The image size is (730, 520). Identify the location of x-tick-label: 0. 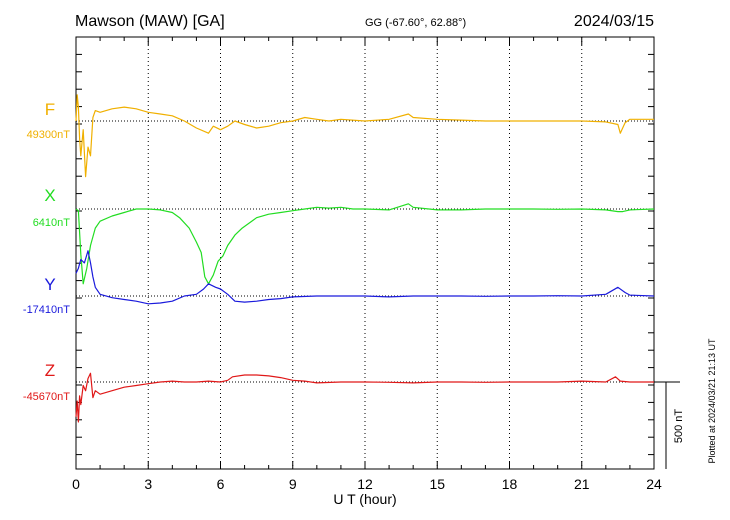
(76, 484).